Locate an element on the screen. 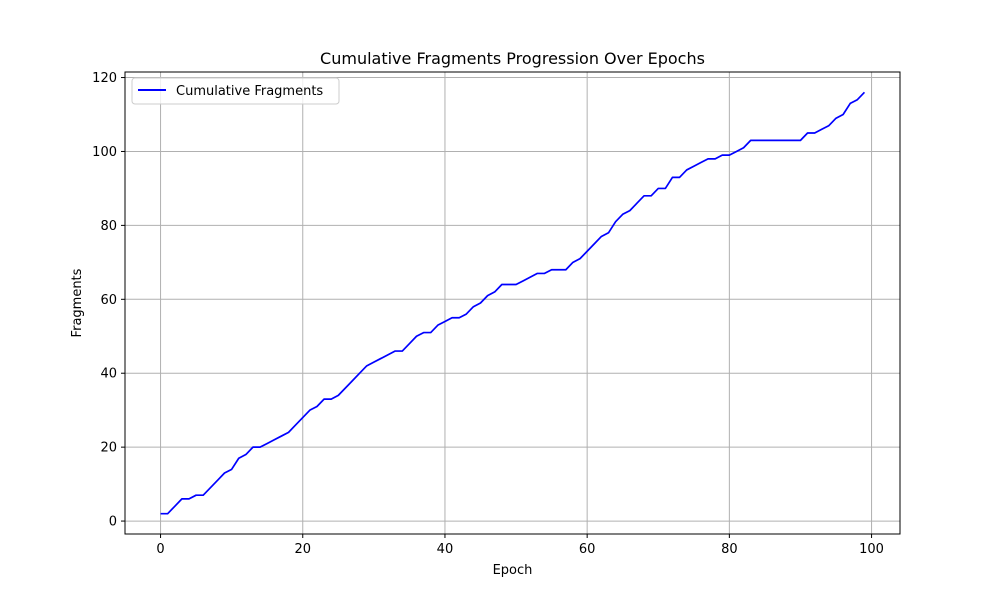 The height and width of the screenshot is (600, 1000). y-tick-label: 80 is located at coordinates (108, 226).